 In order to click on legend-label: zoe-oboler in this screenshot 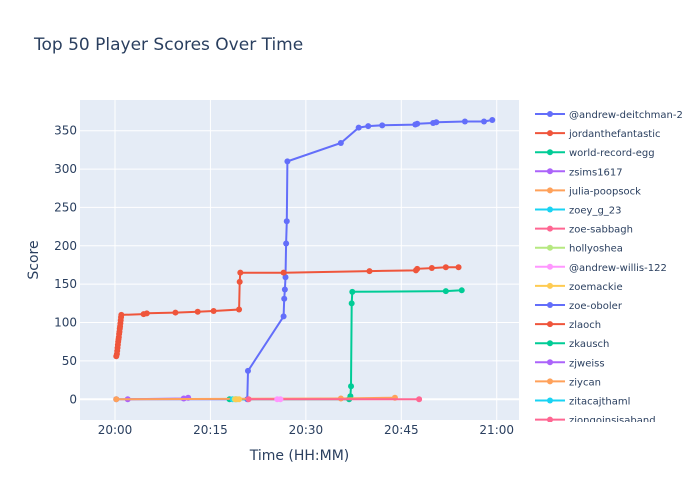, I will do `click(596, 306)`.